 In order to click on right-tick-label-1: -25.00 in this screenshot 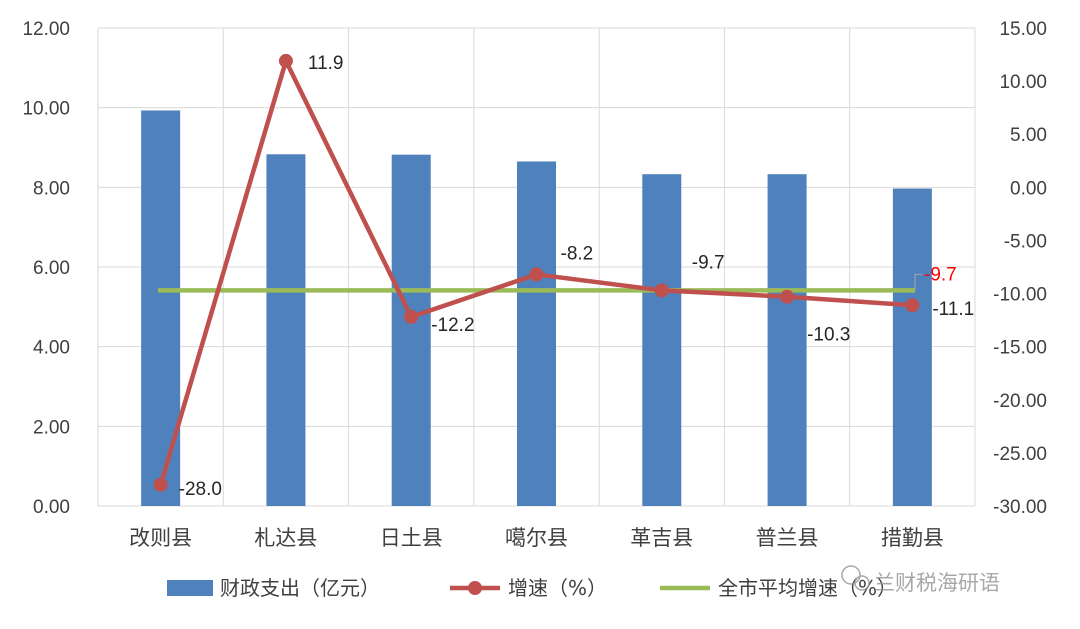, I will do `click(1020, 454)`.